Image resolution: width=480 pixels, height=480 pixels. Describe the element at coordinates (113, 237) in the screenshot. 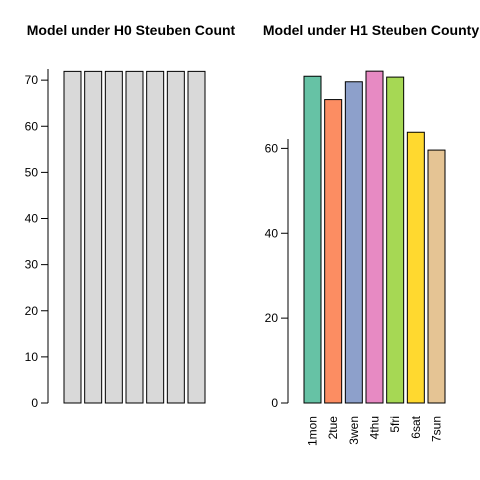

I see `h0-bar-3wen` at that location.